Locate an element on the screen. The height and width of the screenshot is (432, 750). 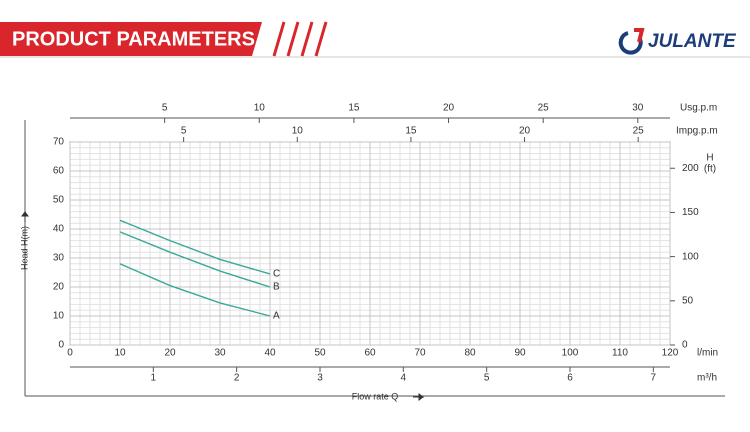
x2-tick-label: 15 is located at coordinates (354, 108).